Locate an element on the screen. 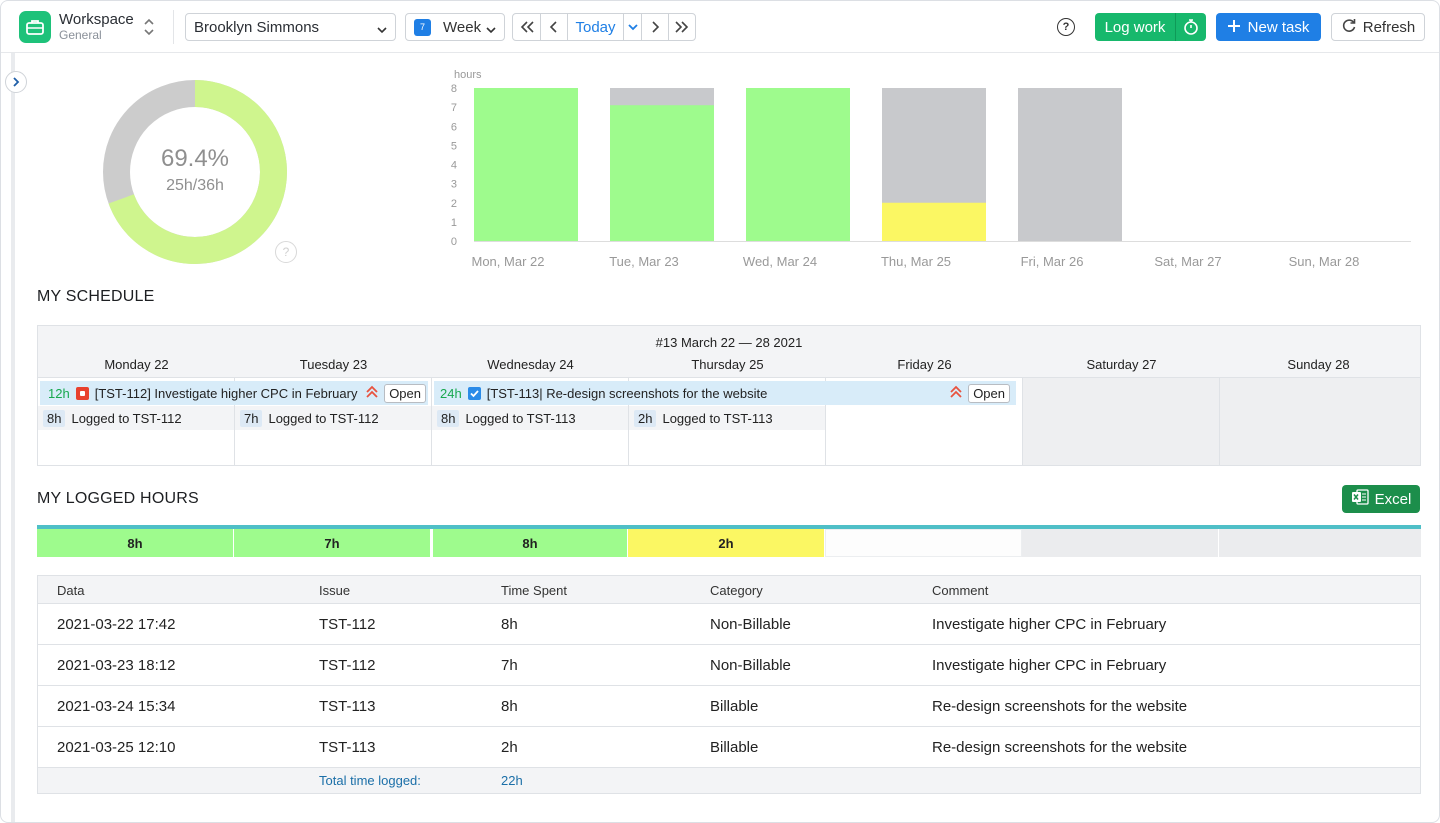 This screenshot has width=1440, height=823. chart-y-tick-label: 6 is located at coordinates (454, 127).